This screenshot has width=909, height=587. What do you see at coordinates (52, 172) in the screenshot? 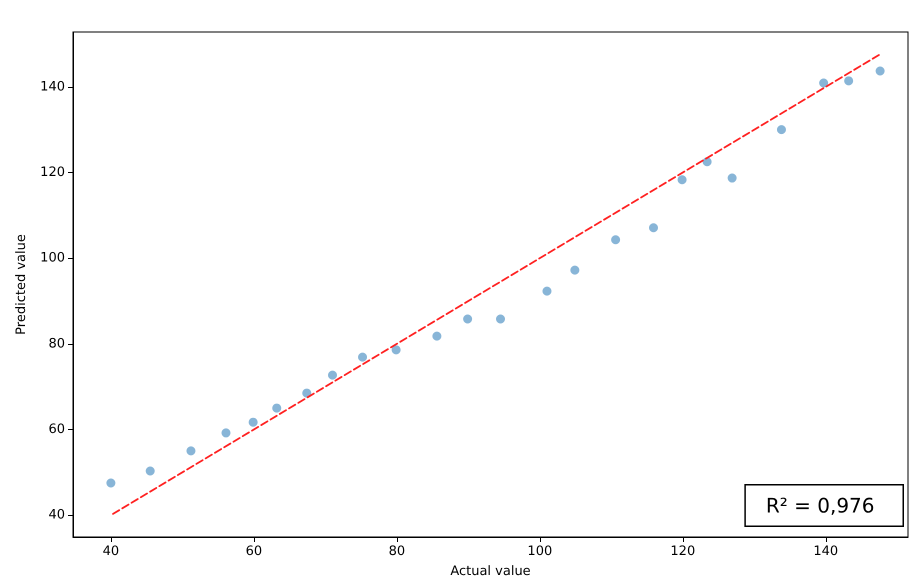
I see `y-tick-label: 120` at bounding box center [52, 172].